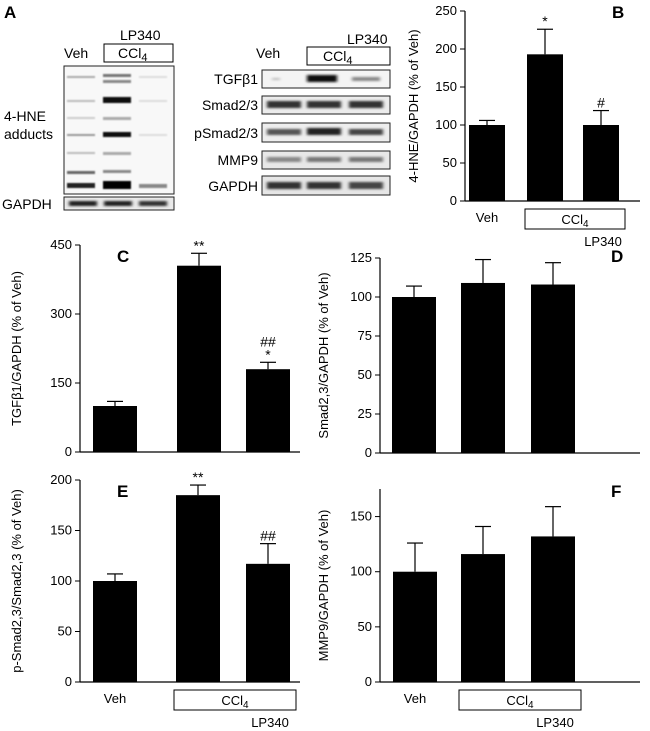 The image size is (650, 731). What do you see at coordinates (618, 12) in the screenshot?
I see `panel-b-label: B` at bounding box center [618, 12].